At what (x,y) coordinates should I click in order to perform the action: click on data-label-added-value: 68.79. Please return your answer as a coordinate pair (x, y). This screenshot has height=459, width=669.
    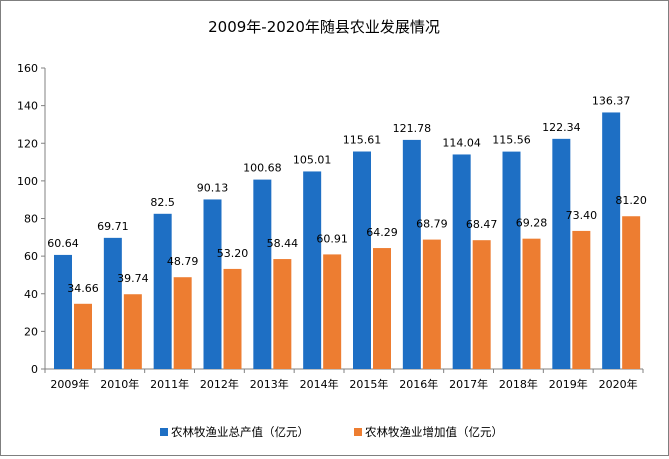
    Looking at the image, I should click on (432, 224).